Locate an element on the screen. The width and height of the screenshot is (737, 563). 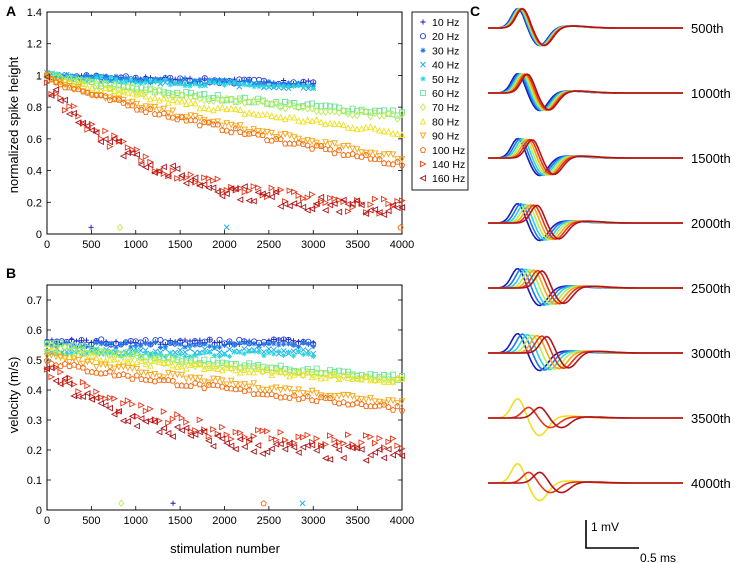
voltage-trace is located at coordinates (585, 352).